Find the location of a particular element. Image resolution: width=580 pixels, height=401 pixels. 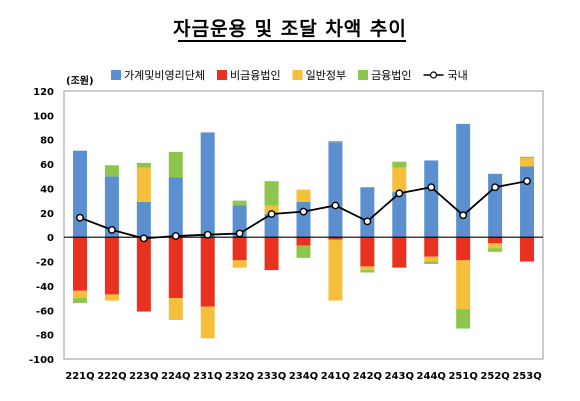

y-tick-label: 0 is located at coordinates (50, 238).